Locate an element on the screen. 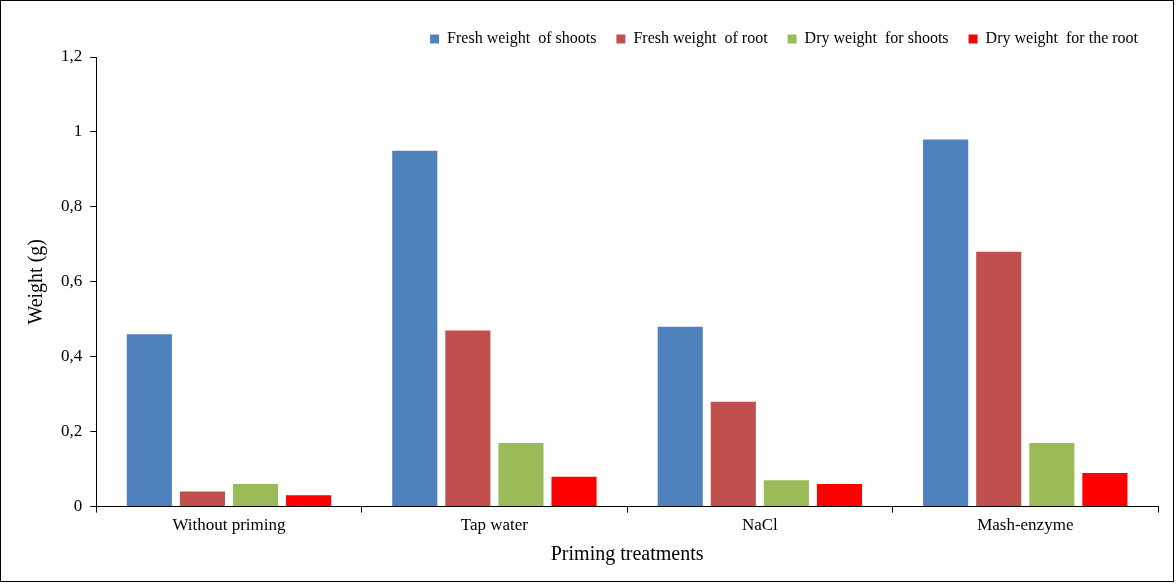 Image resolution: width=1176 pixels, height=584 pixels. y-tick-label: 0 is located at coordinates (78, 506).